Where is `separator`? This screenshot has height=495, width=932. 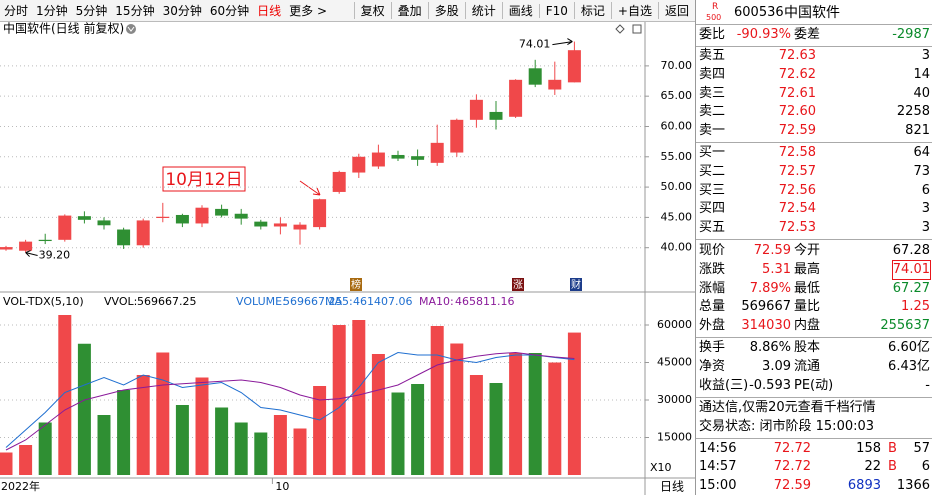 separator is located at coordinates (814, 239).